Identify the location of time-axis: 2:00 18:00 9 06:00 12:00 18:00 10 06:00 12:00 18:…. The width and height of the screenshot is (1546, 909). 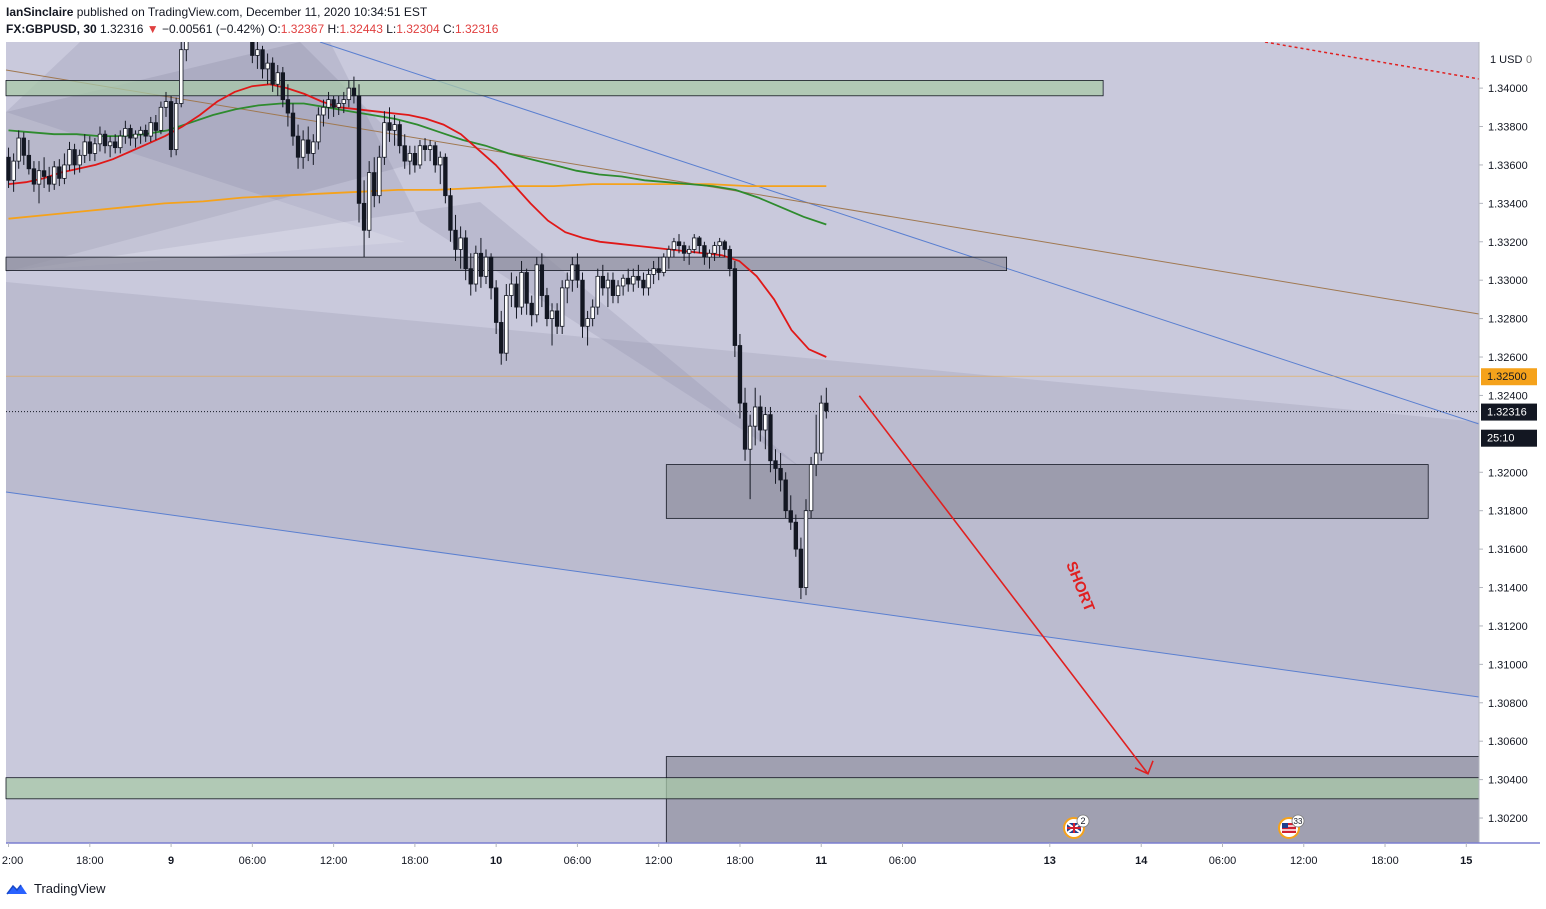
(771, 859).